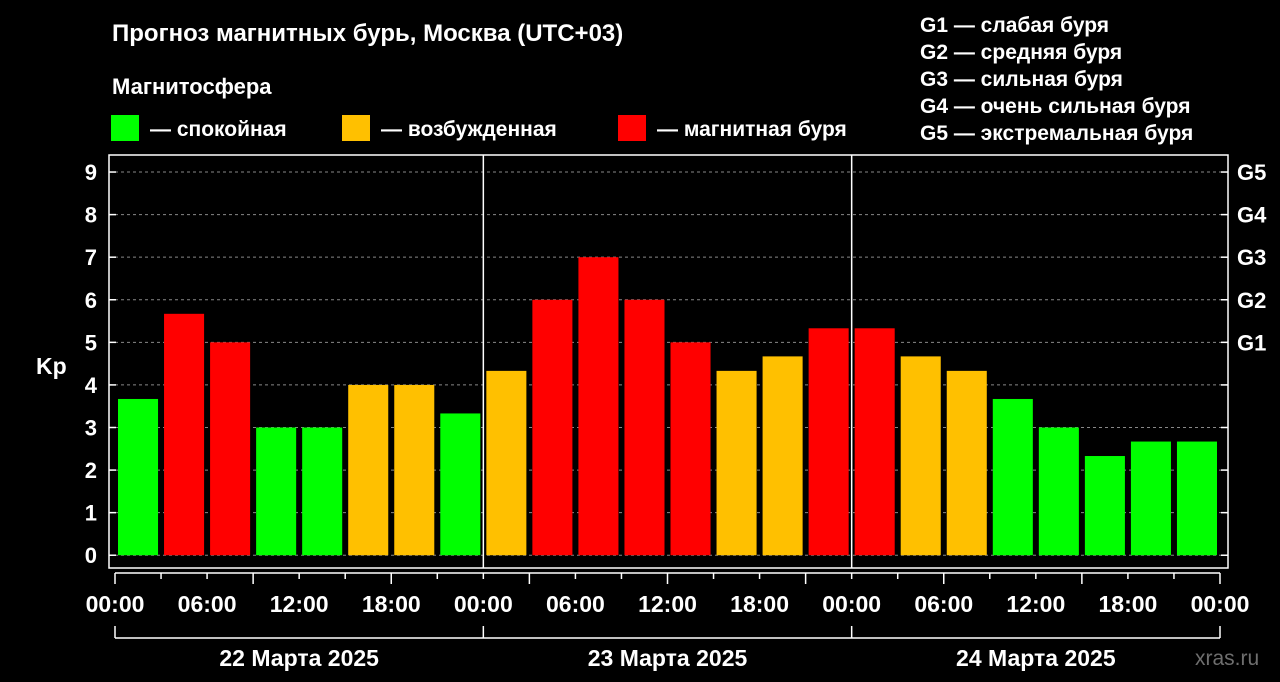 Image resolution: width=1280 pixels, height=682 pixels. What do you see at coordinates (91, 470) in the screenshot?
I see `y-tick-label: 2` at bounding box center [91, 470].